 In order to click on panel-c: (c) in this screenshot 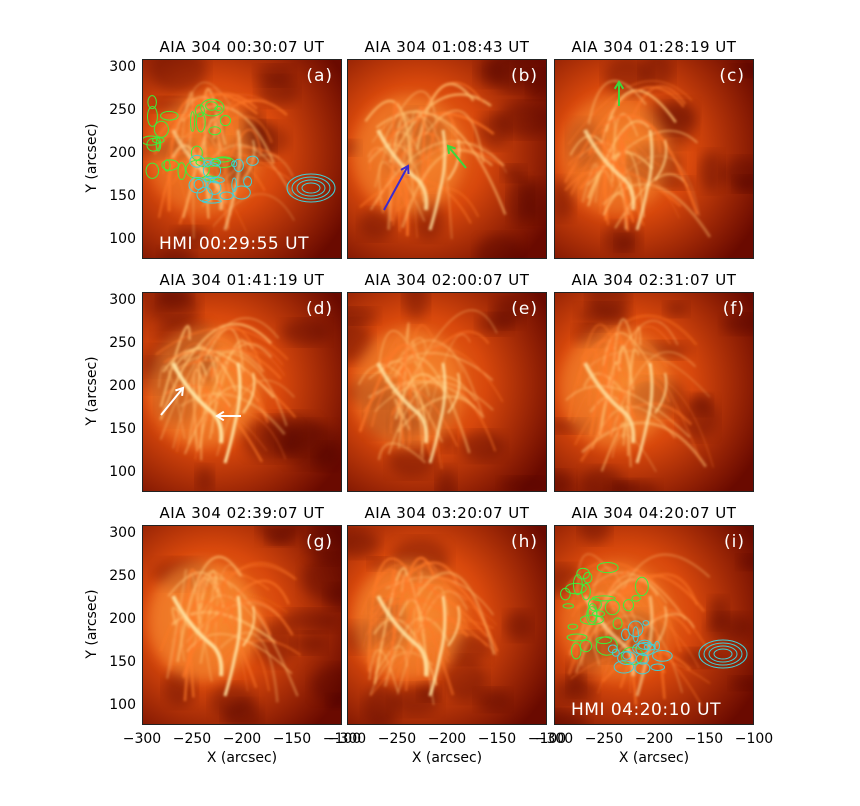, I will do `click(654, 159)`.